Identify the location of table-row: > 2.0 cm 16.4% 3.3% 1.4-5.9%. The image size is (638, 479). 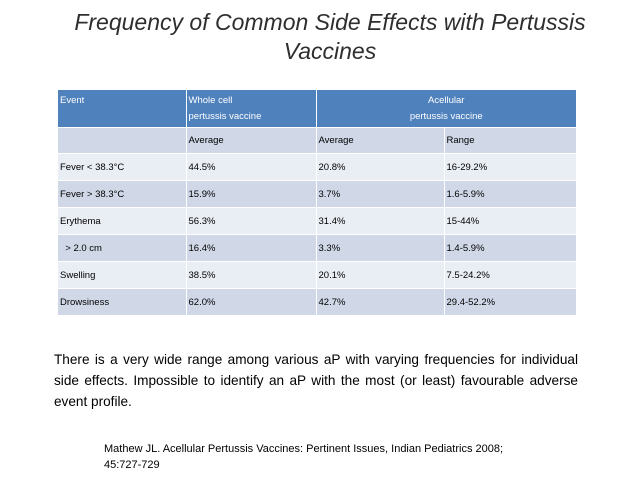
(317, 248).